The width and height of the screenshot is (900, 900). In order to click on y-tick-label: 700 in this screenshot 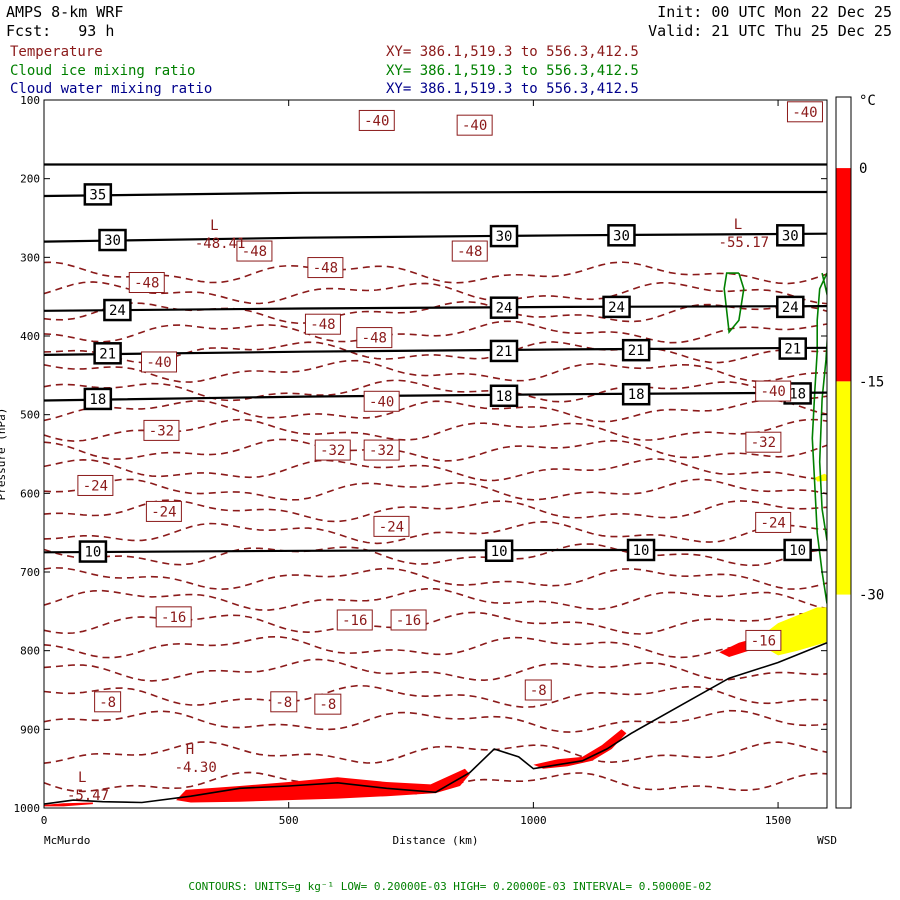, I will do `click(30, 572)`.